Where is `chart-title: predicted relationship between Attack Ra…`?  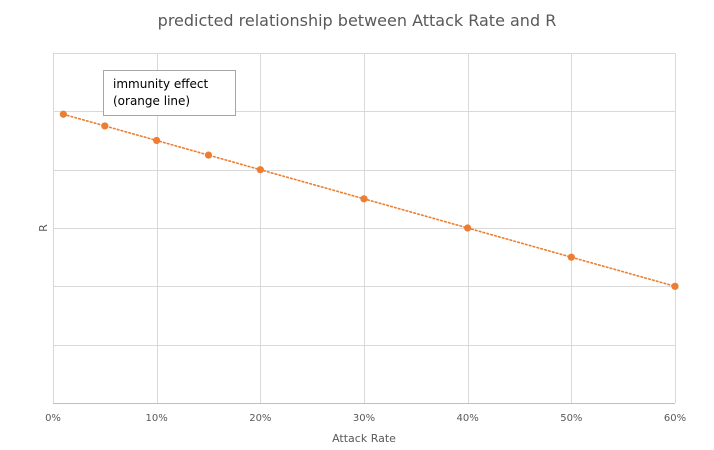 chart-title: predicted relationship between Attack Ra… is located at coordinates (357, 20).